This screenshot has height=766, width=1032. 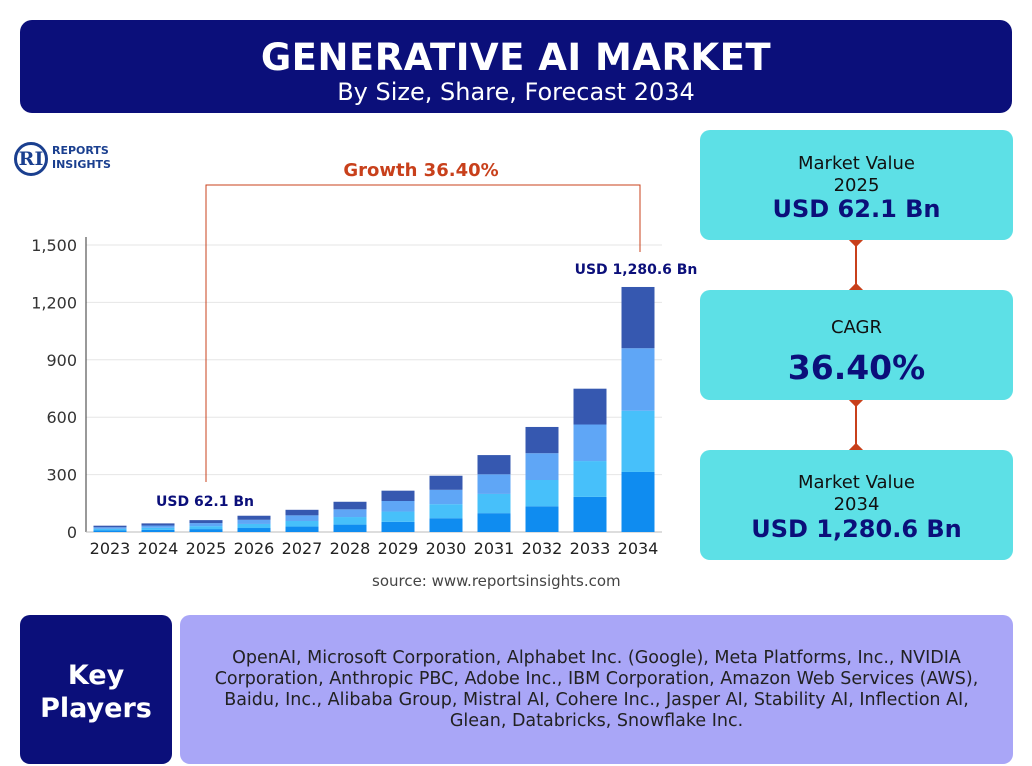 What do you see at coordinates (856, 209) in the screenshot?
I see `kpi-value: USD 62.1 Bn` at bounding box center [856, 209].